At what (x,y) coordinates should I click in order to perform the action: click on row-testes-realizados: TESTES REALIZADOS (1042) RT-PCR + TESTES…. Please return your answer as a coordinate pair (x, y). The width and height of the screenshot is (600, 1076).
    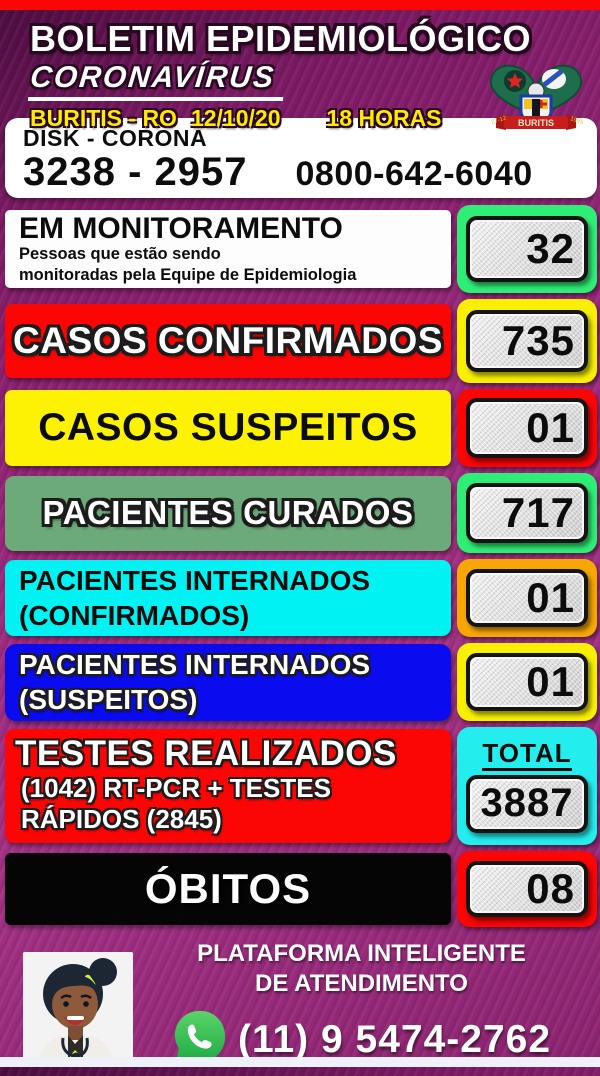
    Looking at the image, I should click on (301, 786).